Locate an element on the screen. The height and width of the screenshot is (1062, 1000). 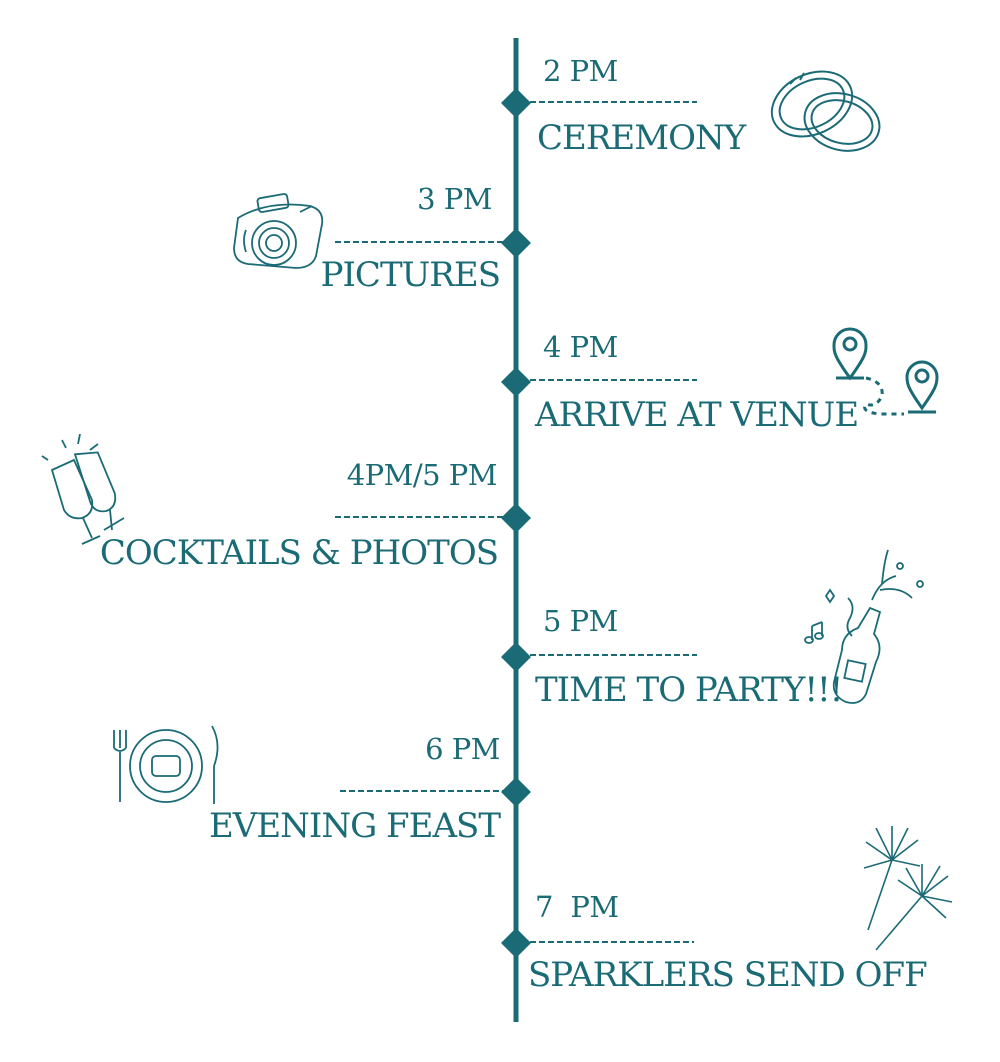
event-time: 4 PM is located at coordinates (580, 347).